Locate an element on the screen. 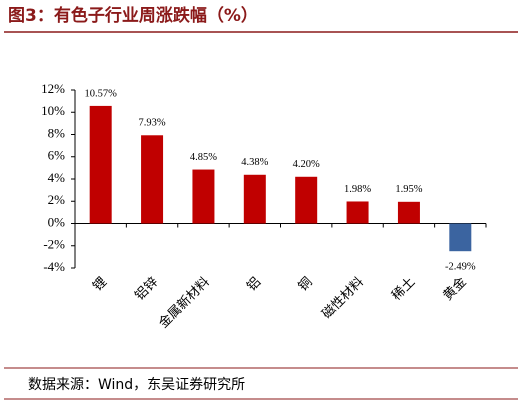  value-label: 4.38% is located at coordinates (254, 162).